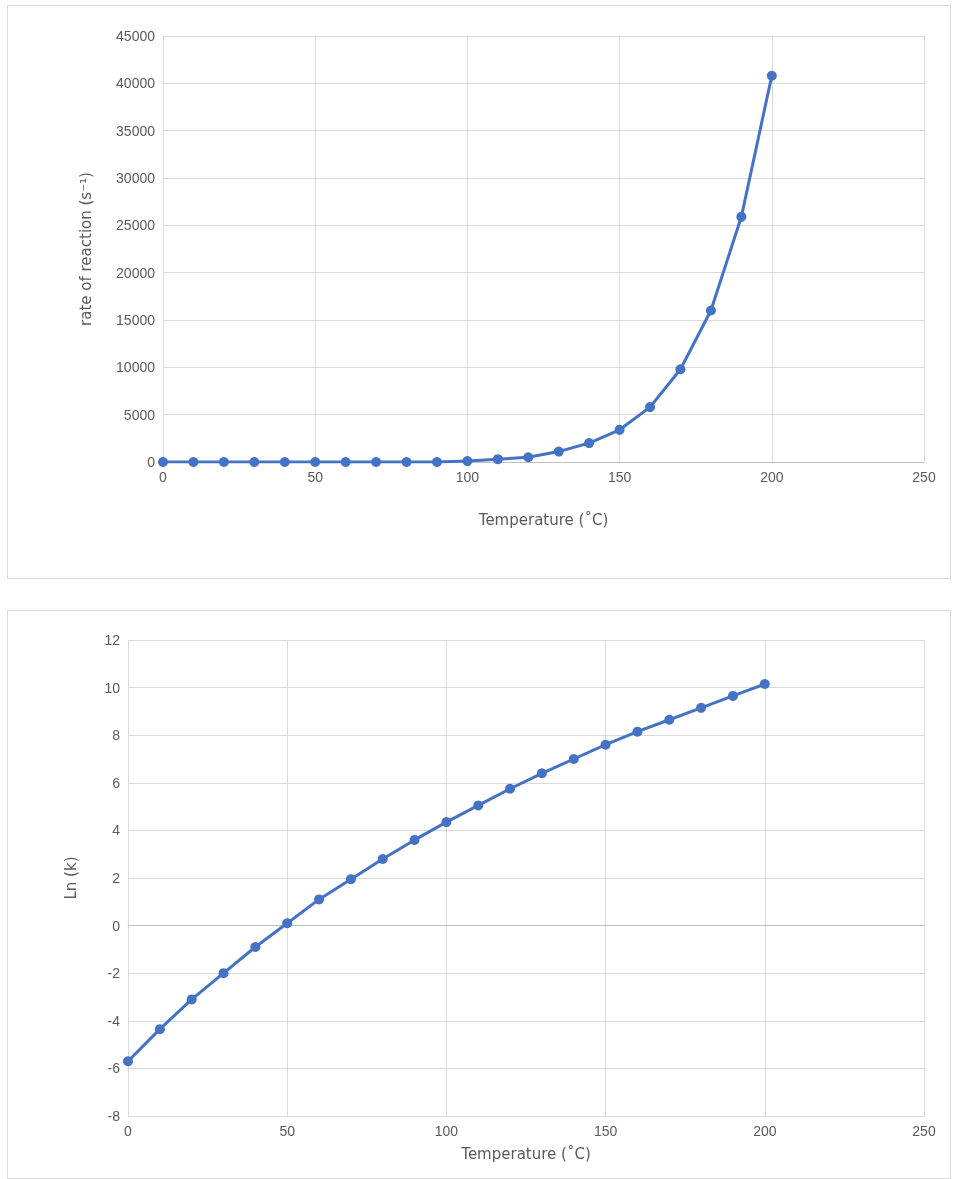  Describe the element at coordinates (114, 1068) in the screenshot. I see `y-tick-label: -6` at that location.